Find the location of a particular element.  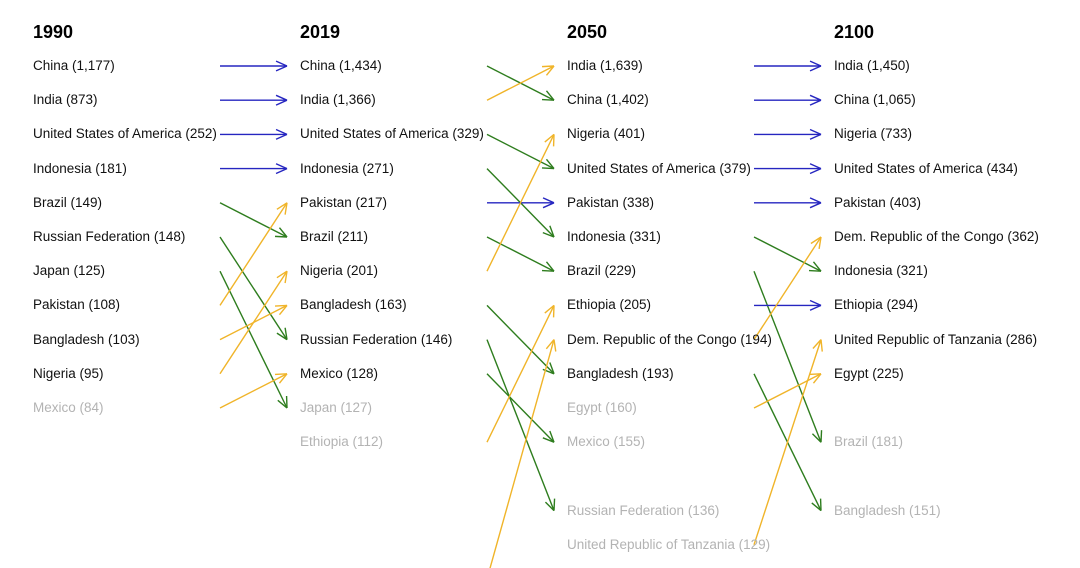

rank-label: Nigeria (733) is located at coordinates (873, 134).